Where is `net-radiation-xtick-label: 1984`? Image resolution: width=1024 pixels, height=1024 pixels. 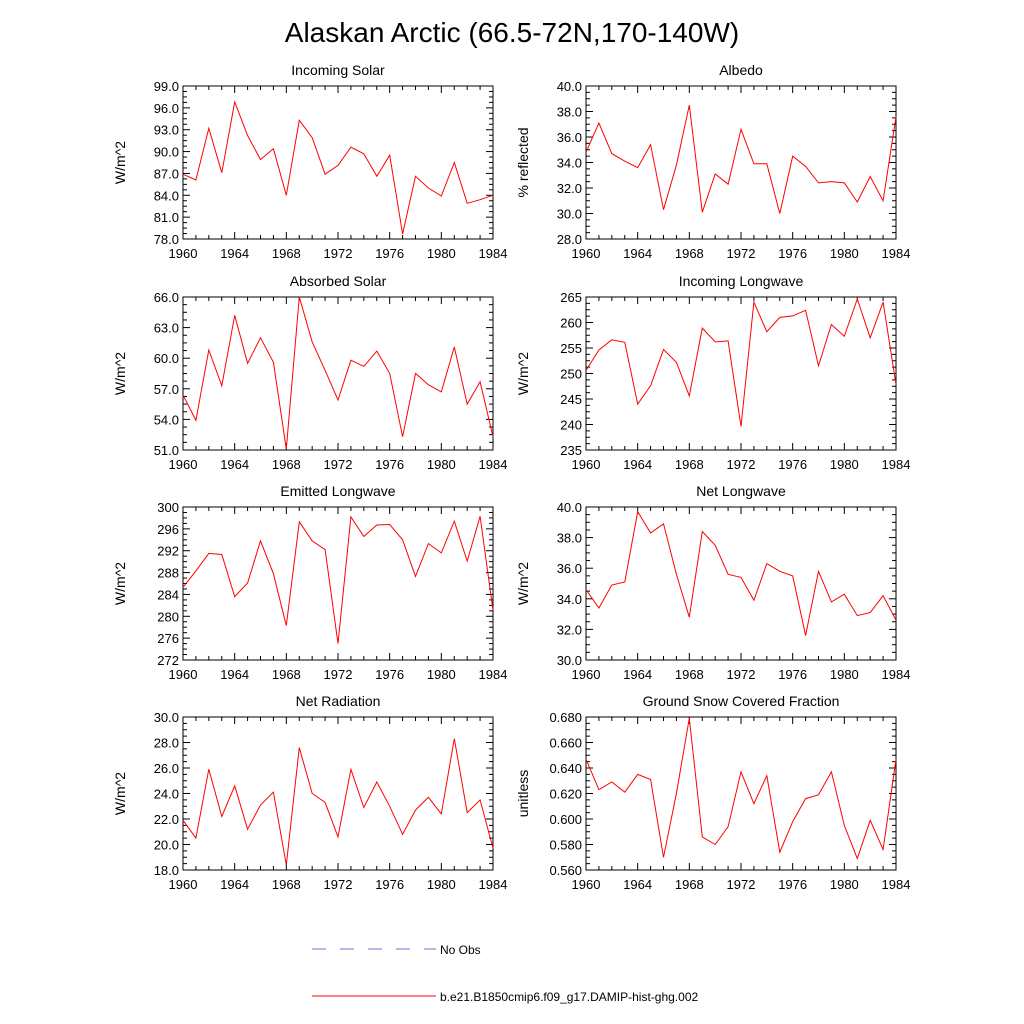
net-radiation-xtick-label: 1984 is located at coordinates (493, 884).